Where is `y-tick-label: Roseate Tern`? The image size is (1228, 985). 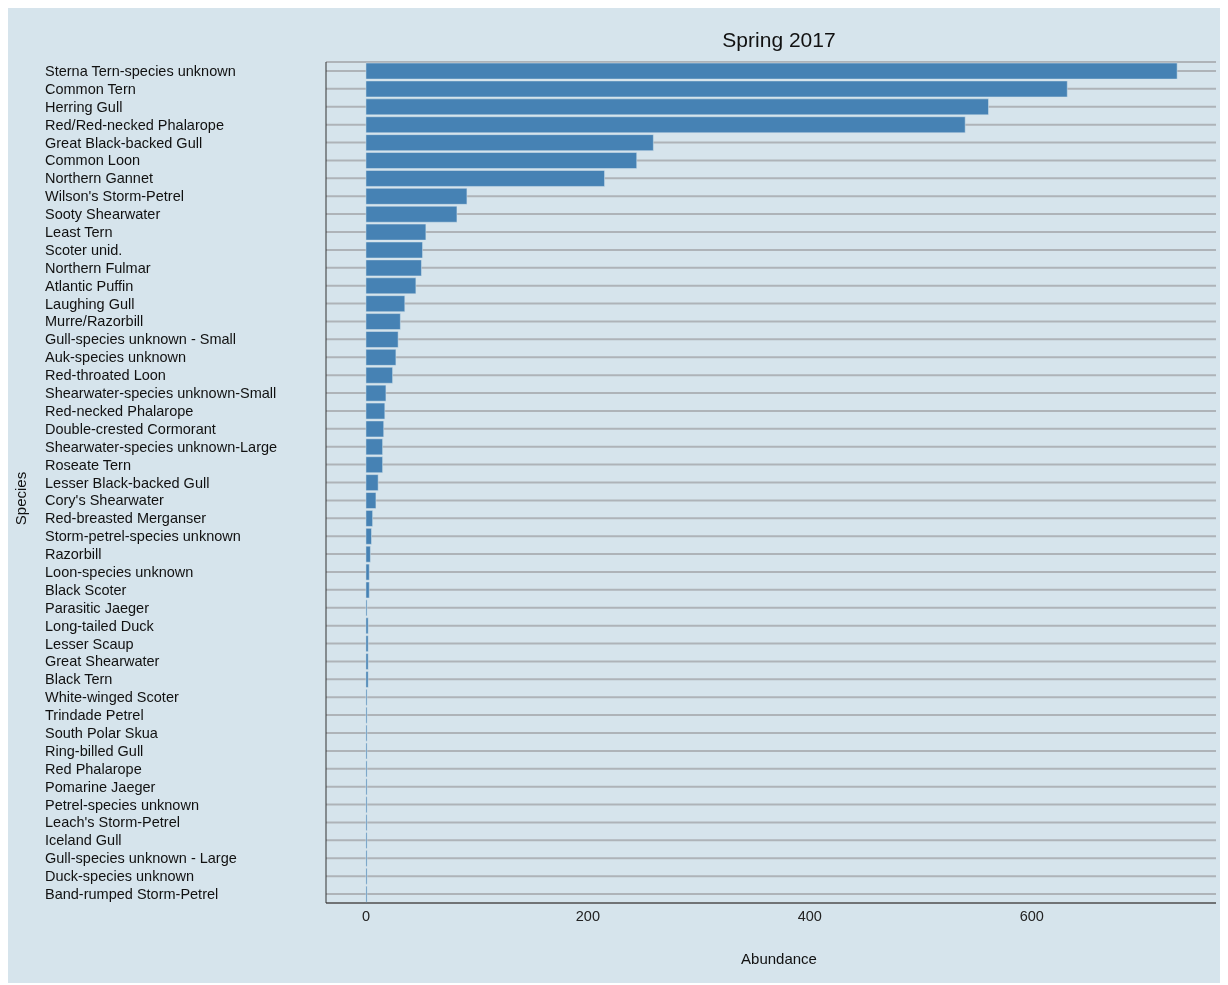 y-tick-label: Roseate Tern is located at coordinates (88, 464).